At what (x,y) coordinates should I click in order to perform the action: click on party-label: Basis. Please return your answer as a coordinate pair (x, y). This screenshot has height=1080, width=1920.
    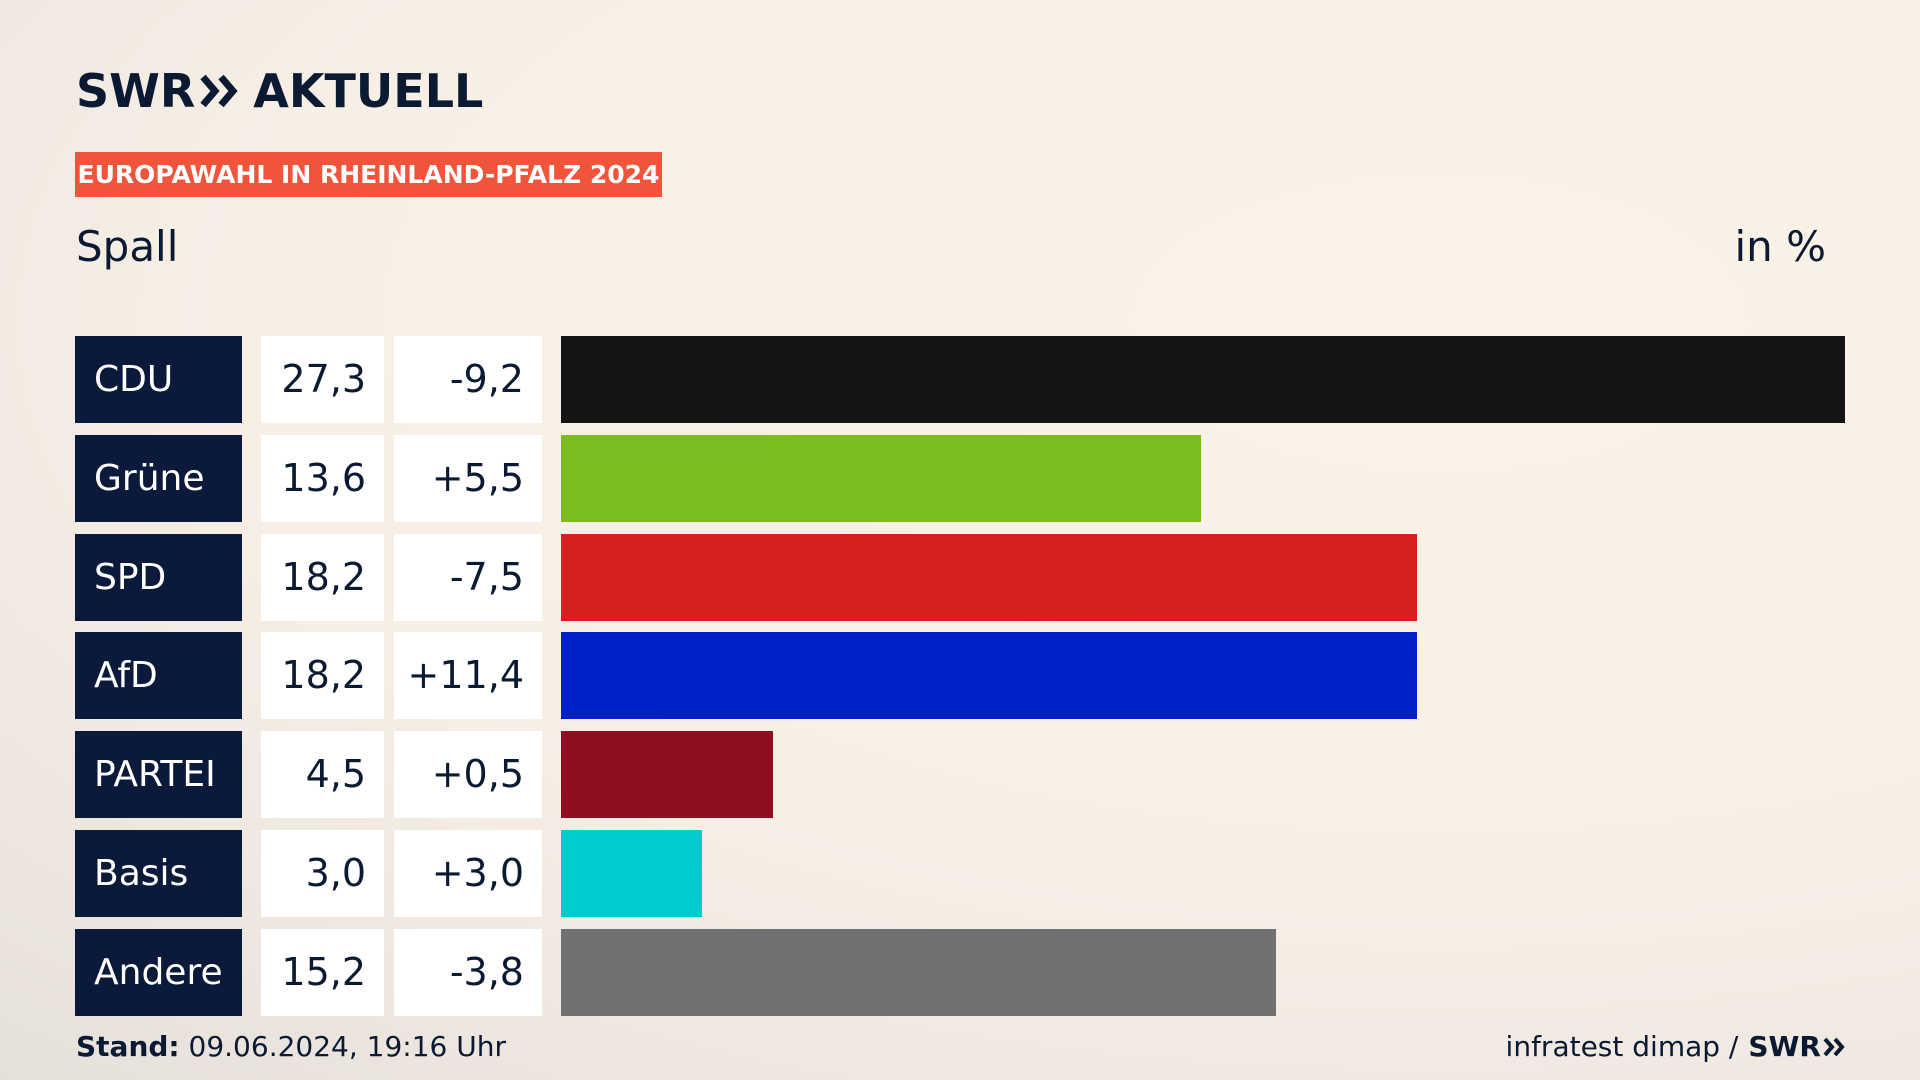
    Looking at the image, I should click on (158, 873).